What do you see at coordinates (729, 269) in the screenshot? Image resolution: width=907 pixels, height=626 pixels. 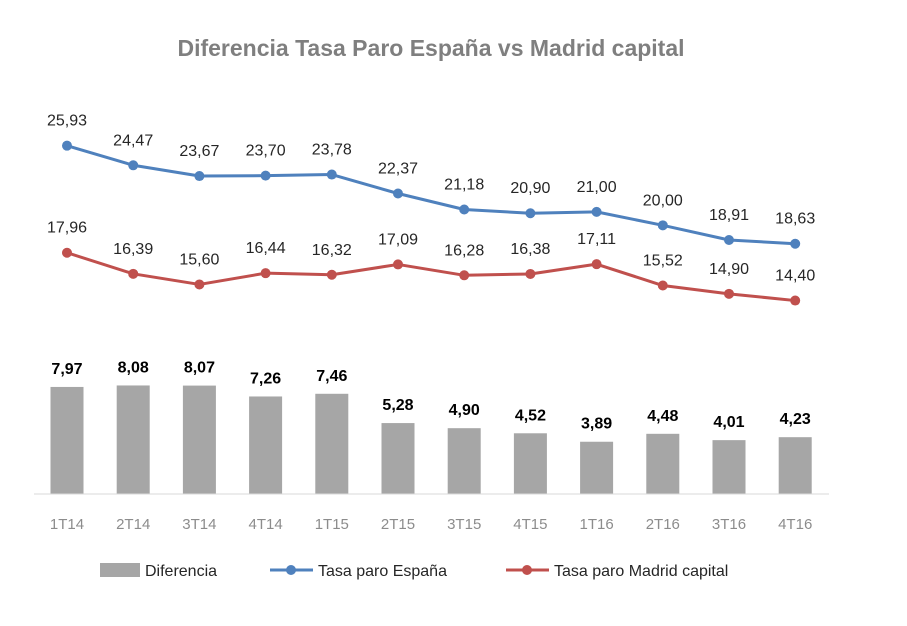 I see `point-data-label: 14,90` at bounding box center [729, 269].